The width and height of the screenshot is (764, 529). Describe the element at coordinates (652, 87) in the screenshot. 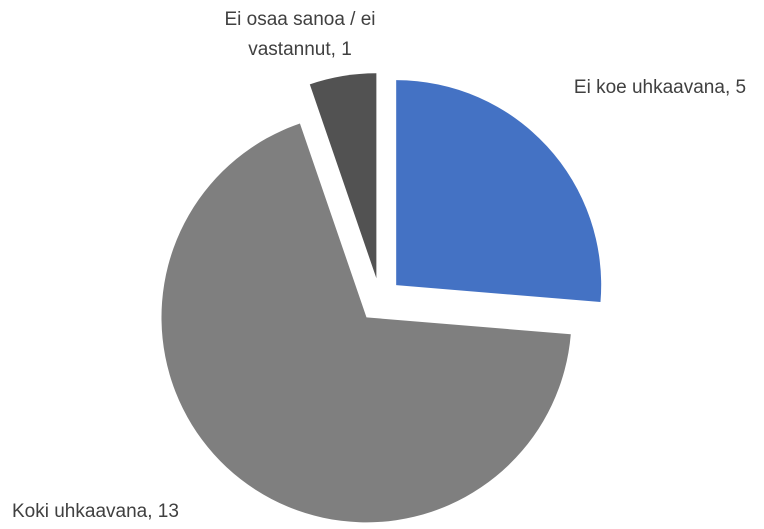

I see `label-category: Ei koe uhkaavana` at that location.